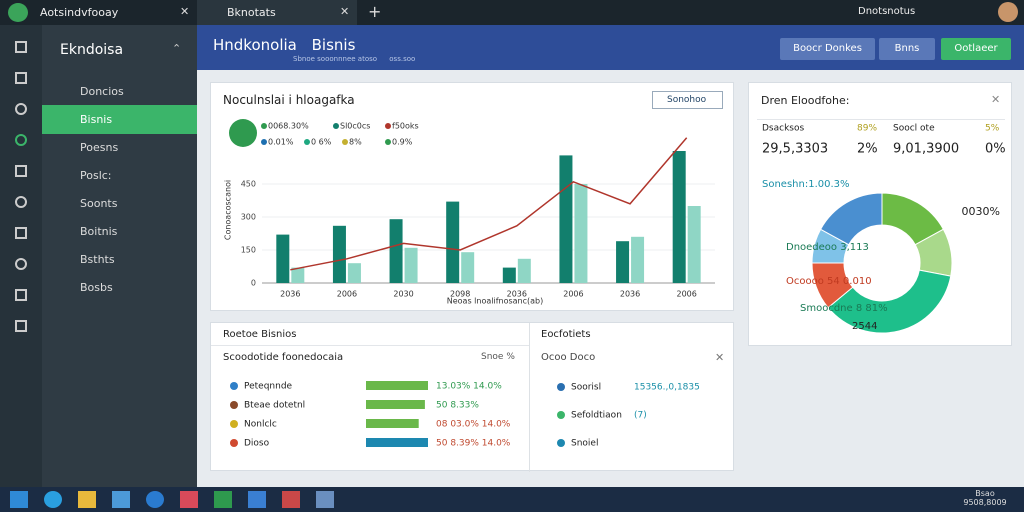 This screenshot has height=512, width=1024. What do you see at coordinates (827, 49) in the screenshot?
I see `button: Boocr Donkes` at bounding box center [827, 49].